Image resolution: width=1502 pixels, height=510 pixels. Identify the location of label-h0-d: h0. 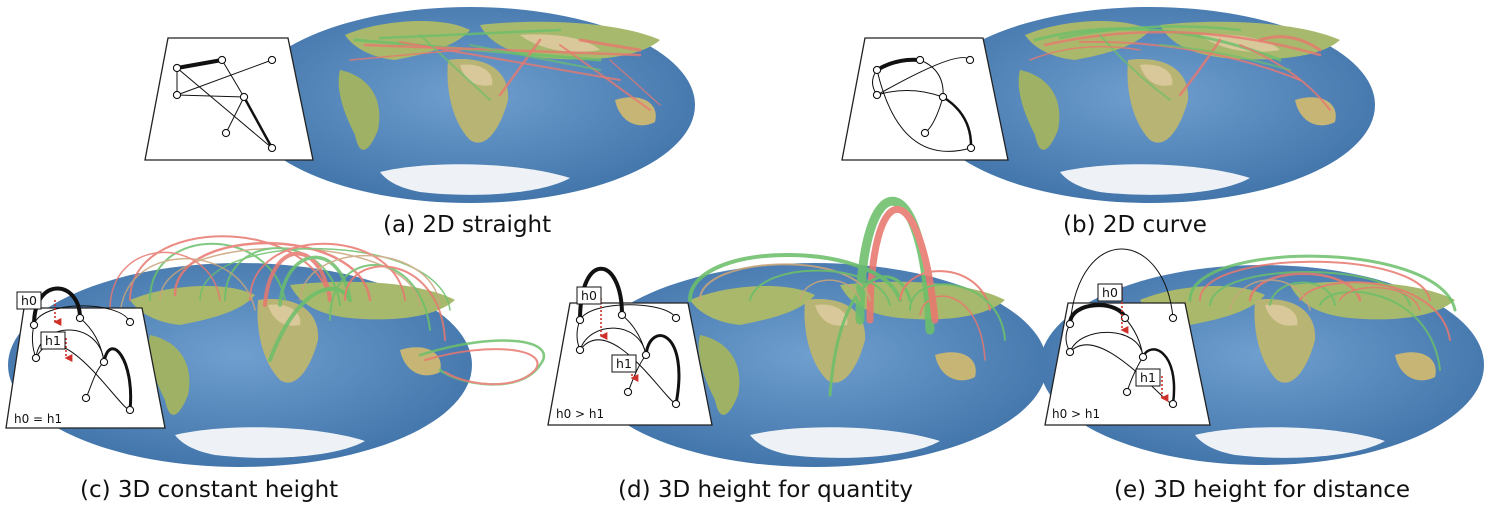
(589, 295).